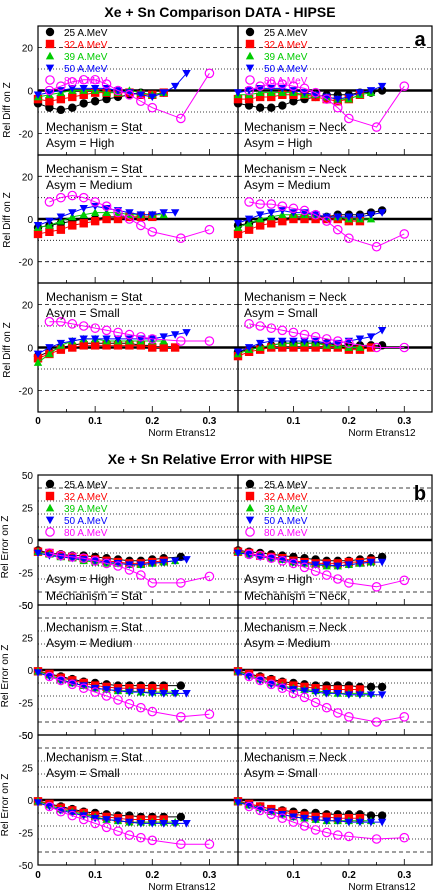 This screenshot has width=435, height=895. Describe the element at coordinates (28, 509) in the screenshot. I see `y-tick-label: 25` at that location.